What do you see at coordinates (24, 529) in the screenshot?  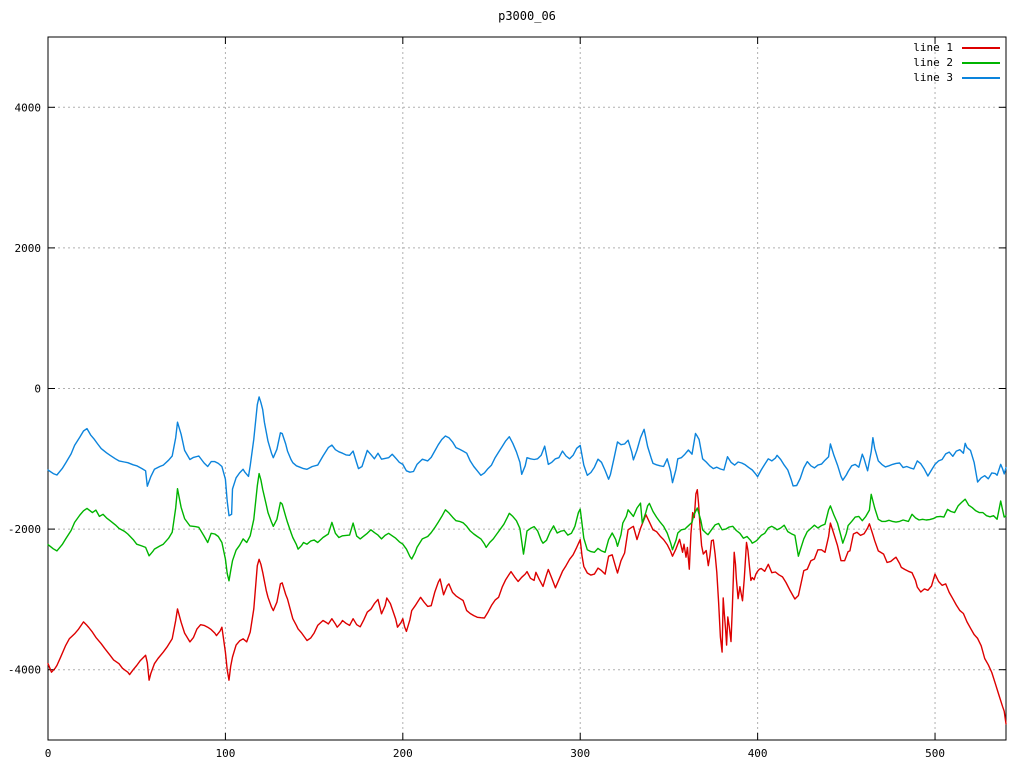 I see `svg-text: -2000` at bounding box center [24, 529].